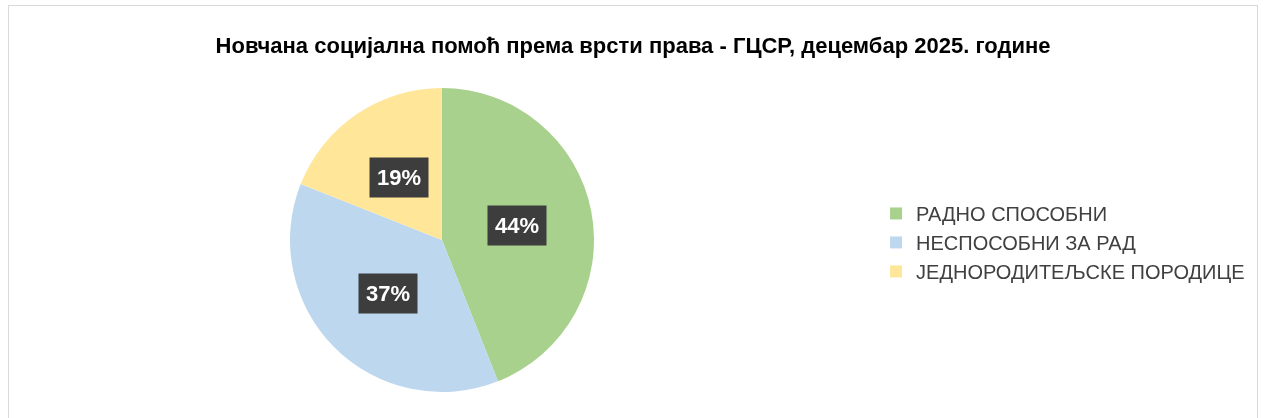 The height and width of the screenshot is (418, 1266). Describe the element at coordinates (1026, 243) in the screenshot. I see `legend-label: НЕСПОСОБНИ ЗА РАД` at that location.